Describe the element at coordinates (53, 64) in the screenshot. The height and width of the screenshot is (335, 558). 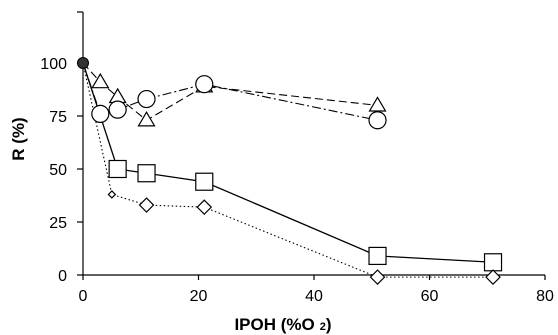
I see `y-tick-label: 100` at that location.